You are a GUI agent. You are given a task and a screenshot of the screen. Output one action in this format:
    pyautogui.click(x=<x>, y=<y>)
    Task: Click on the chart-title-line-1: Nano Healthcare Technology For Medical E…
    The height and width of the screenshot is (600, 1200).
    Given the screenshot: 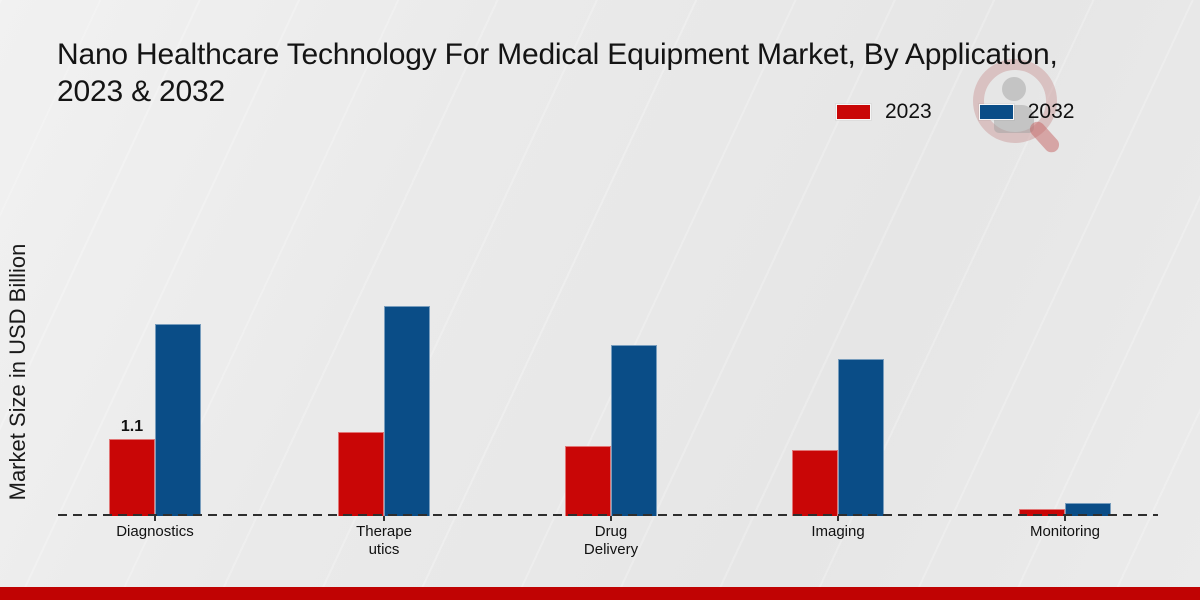 What is the action you would take?
    pyautogui.click(x=557, y=54)
    